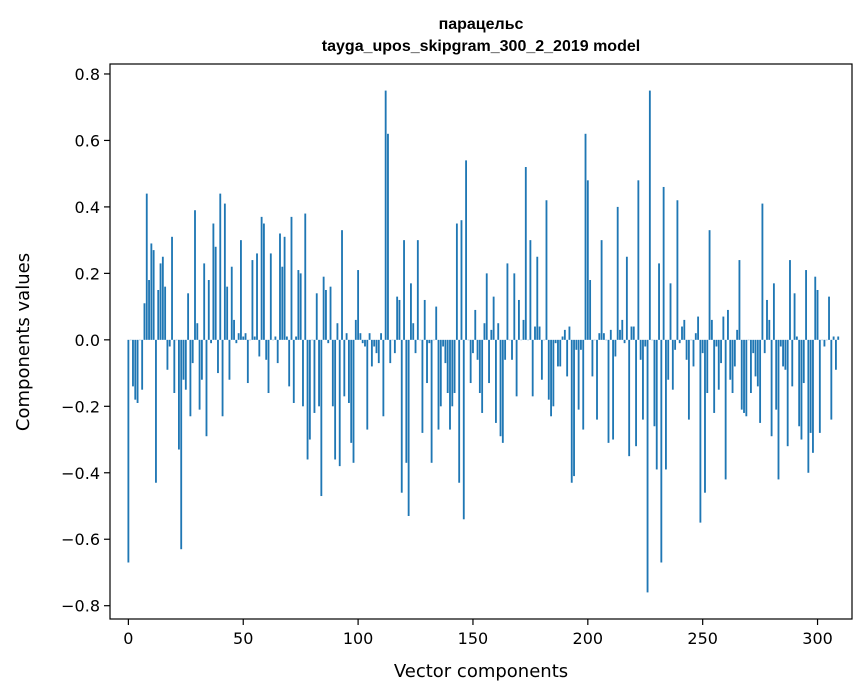  Describe the element at coordinates (87, 340) in the screenshot. I see `y-tick-label: 0.0` at that location.